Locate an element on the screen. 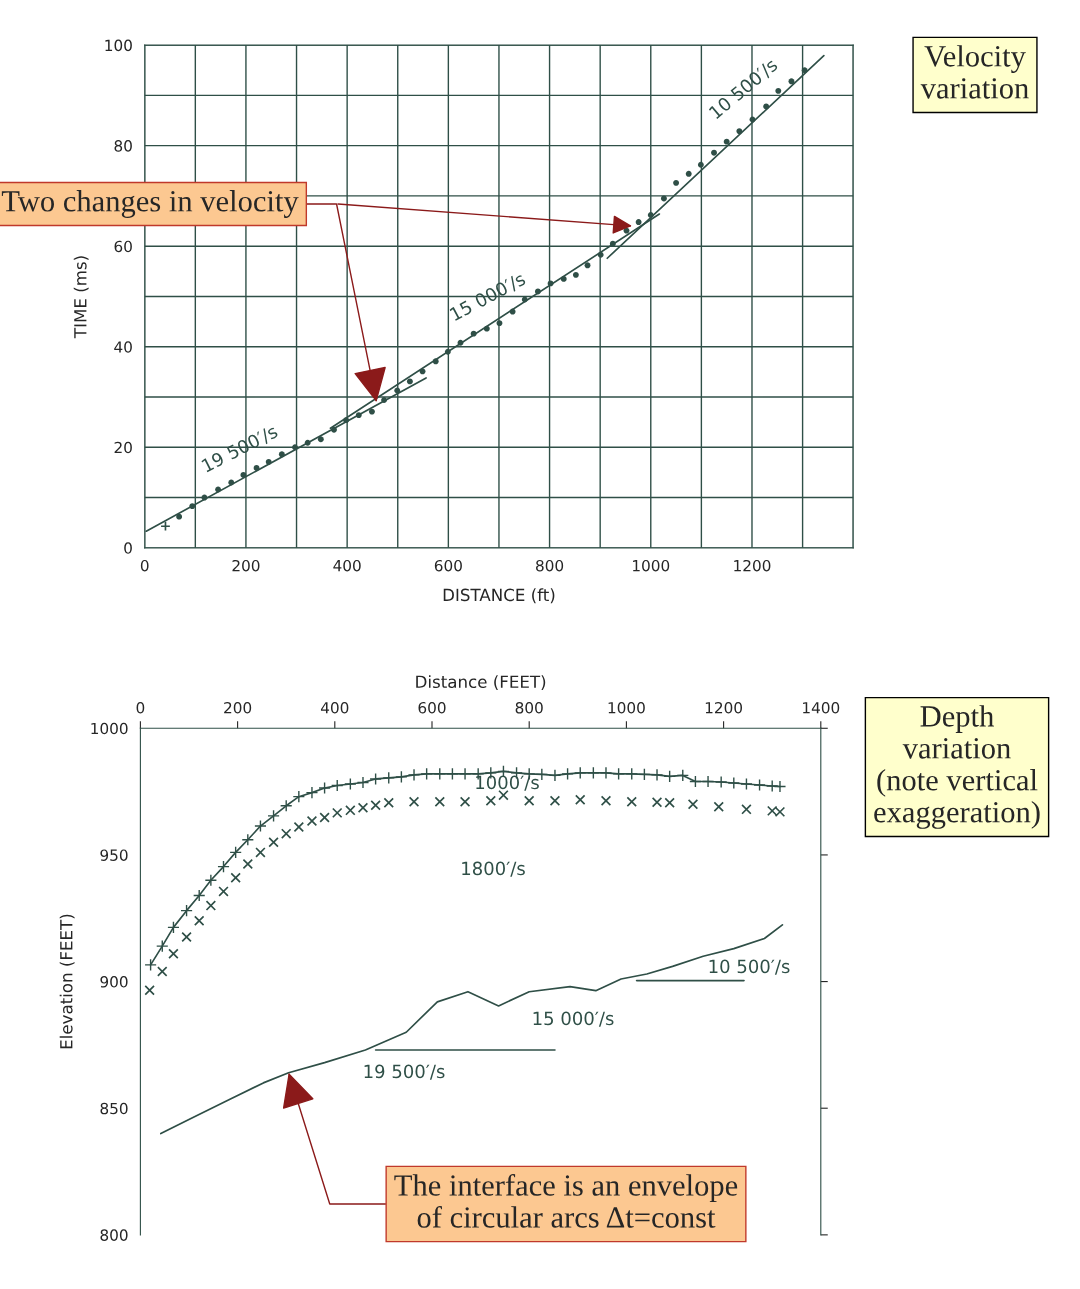 This screenshot has height=1289, width=1080. y-axis-title: TIME (ms) is located at coordinates (81, 297).